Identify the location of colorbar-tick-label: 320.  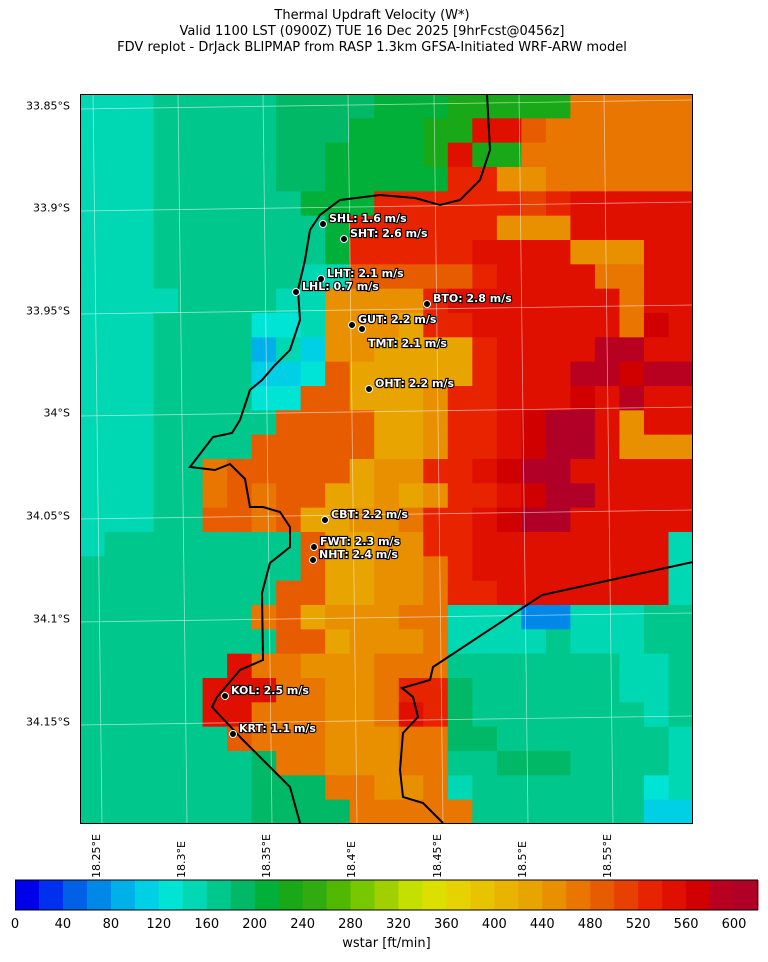
(398, 924).